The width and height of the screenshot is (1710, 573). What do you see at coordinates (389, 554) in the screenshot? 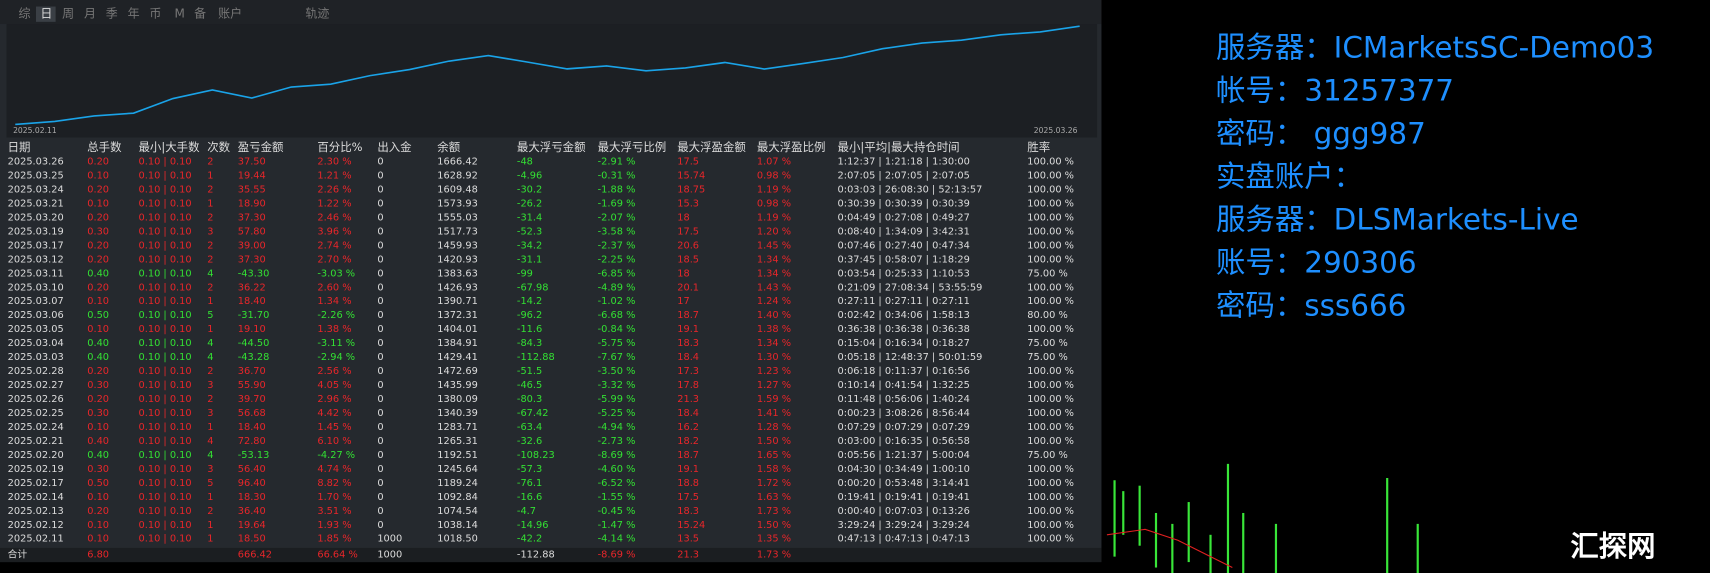
I see `total-cell: 1000` at bounding box center [389, 554].